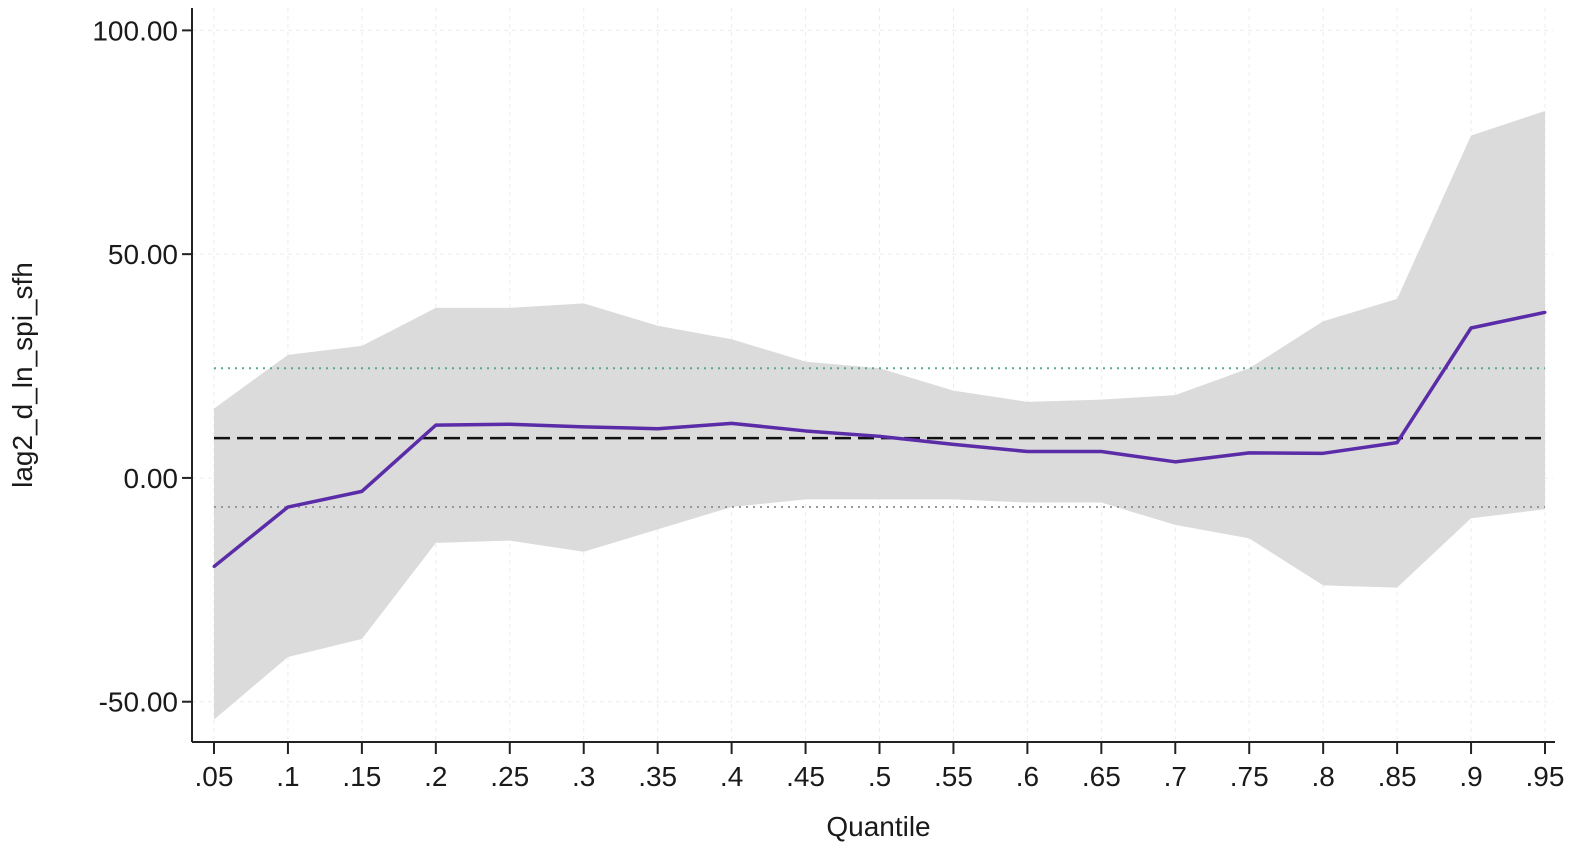 The image size is (1591, 851). Describe the element at coordinates (878, 826) in the screenshot. I see `x-axis-title: Quantile` at that location.